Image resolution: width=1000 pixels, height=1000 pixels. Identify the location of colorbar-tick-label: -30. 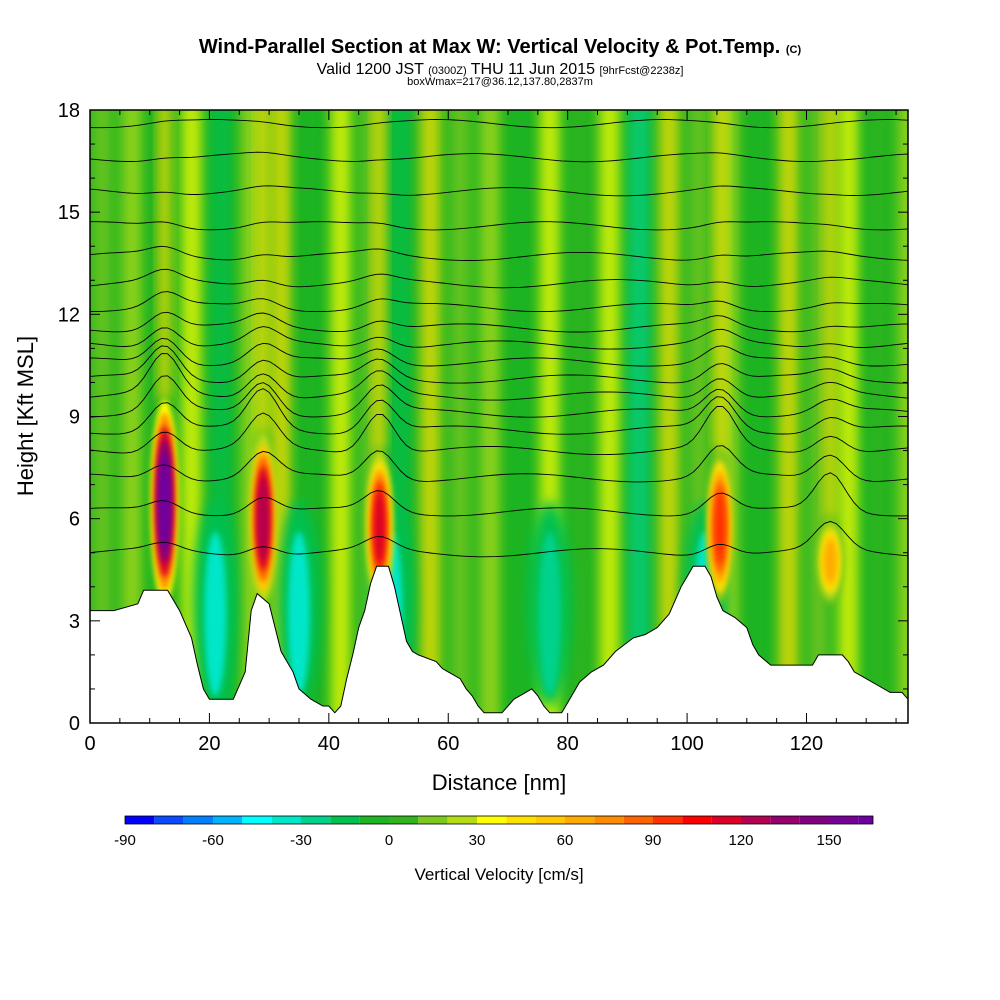
(301, 840).